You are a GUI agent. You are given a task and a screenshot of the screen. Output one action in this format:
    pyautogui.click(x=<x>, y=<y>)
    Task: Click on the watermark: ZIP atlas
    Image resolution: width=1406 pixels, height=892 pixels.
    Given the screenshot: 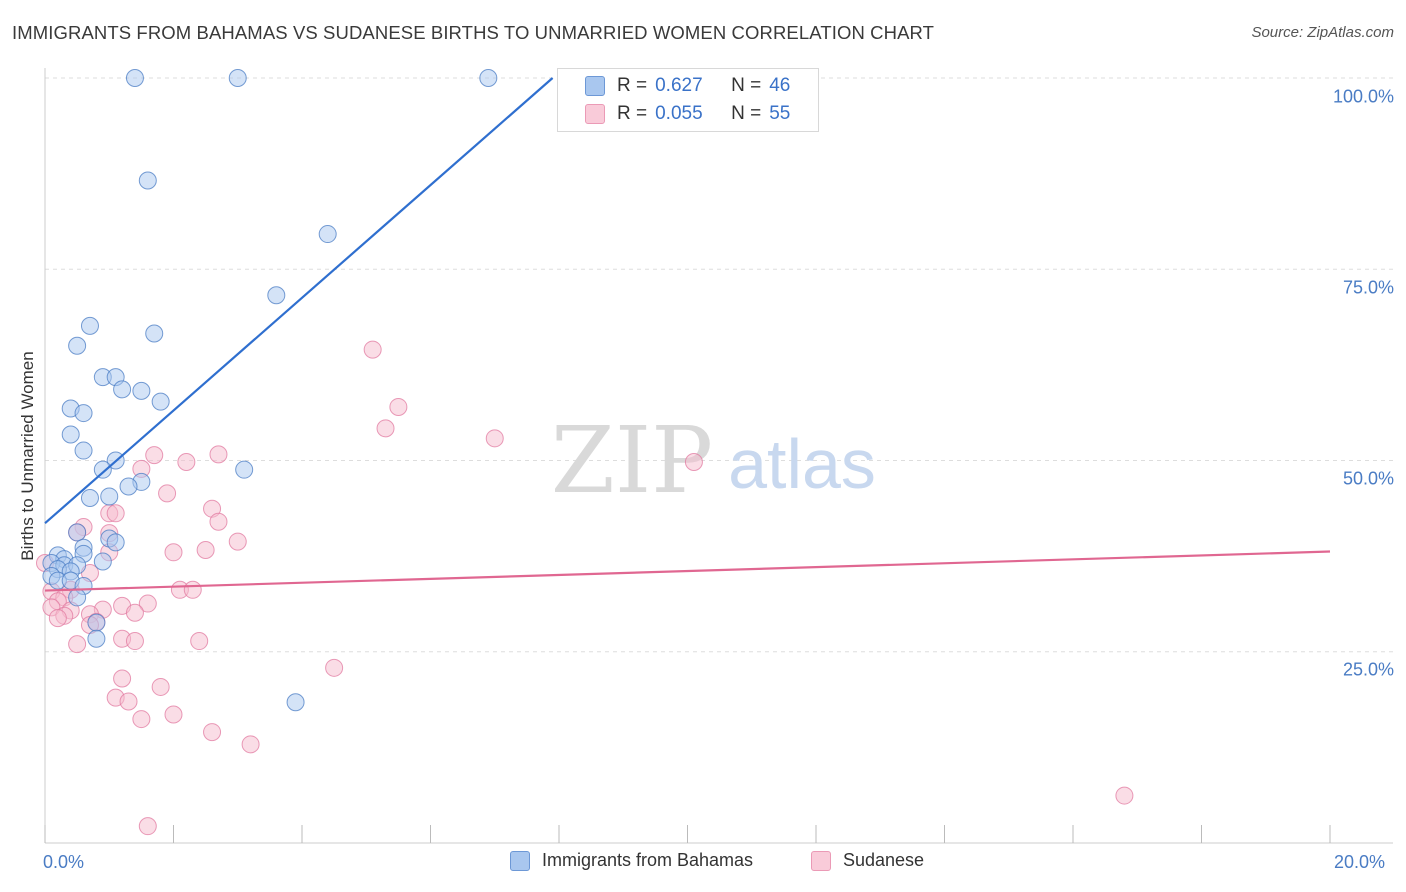 What is the action you would take?
    pyautogui.click(x=713, y=460)
    